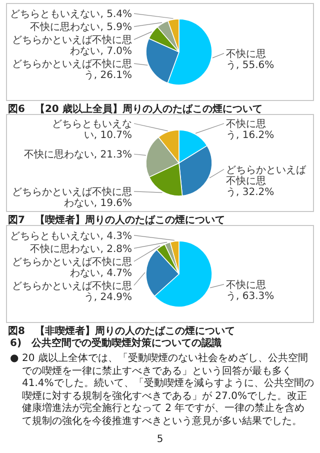 The height and width of the screenshot is (453, 320). What do you see at coordinates (135, 109) in the screenshot?
I see `text: 図6 【20 歳以上全員】周りの人のたばこの煙について` at bounding box center [135, 109].